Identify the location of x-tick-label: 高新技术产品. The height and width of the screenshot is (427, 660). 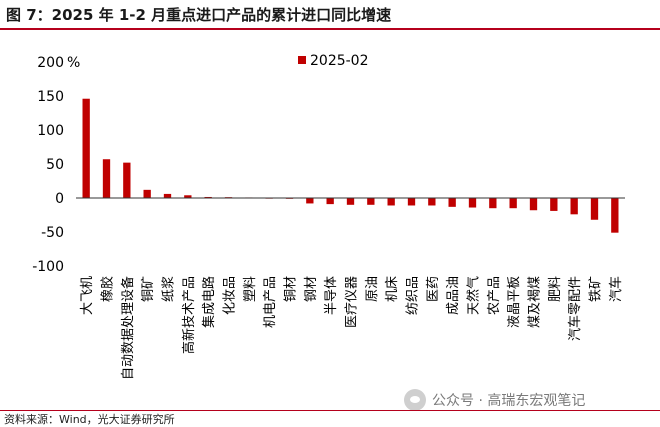
(189, 315).